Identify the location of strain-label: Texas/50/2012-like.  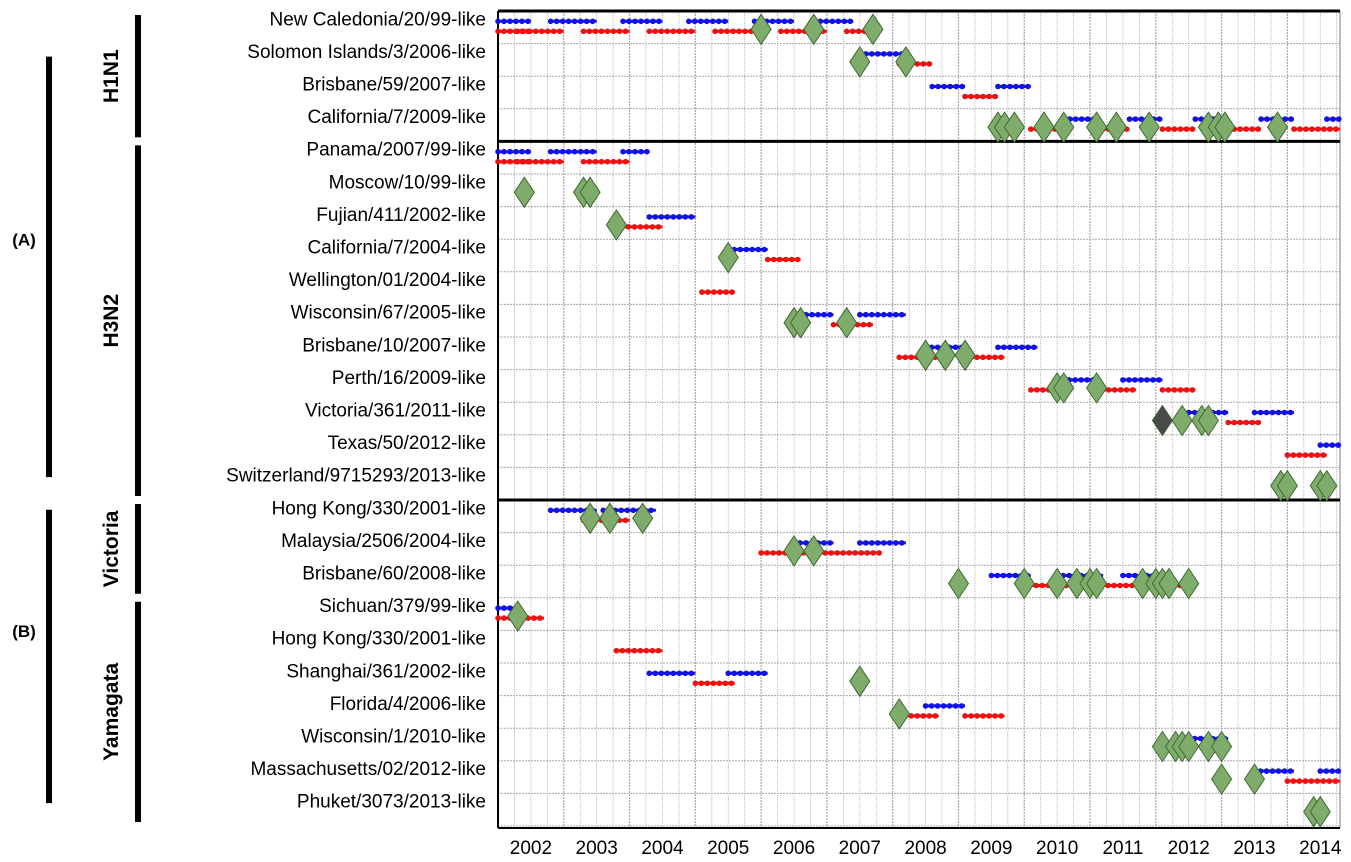
(407, 443).